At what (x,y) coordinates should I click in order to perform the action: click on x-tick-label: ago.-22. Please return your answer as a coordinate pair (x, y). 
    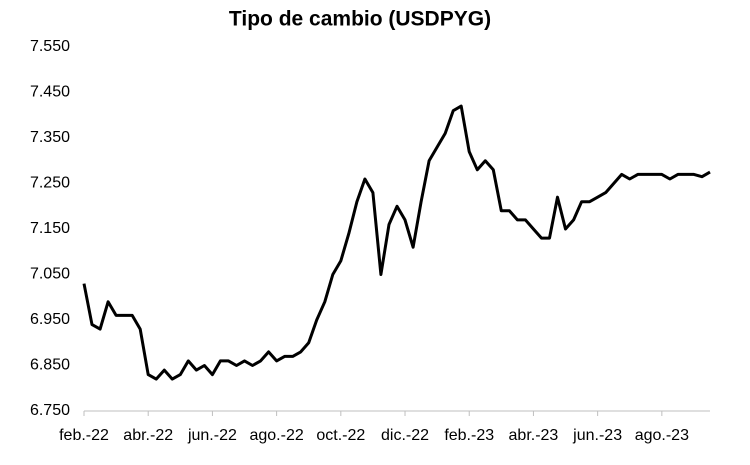
    Looking at the image, I should click on (276, 435).